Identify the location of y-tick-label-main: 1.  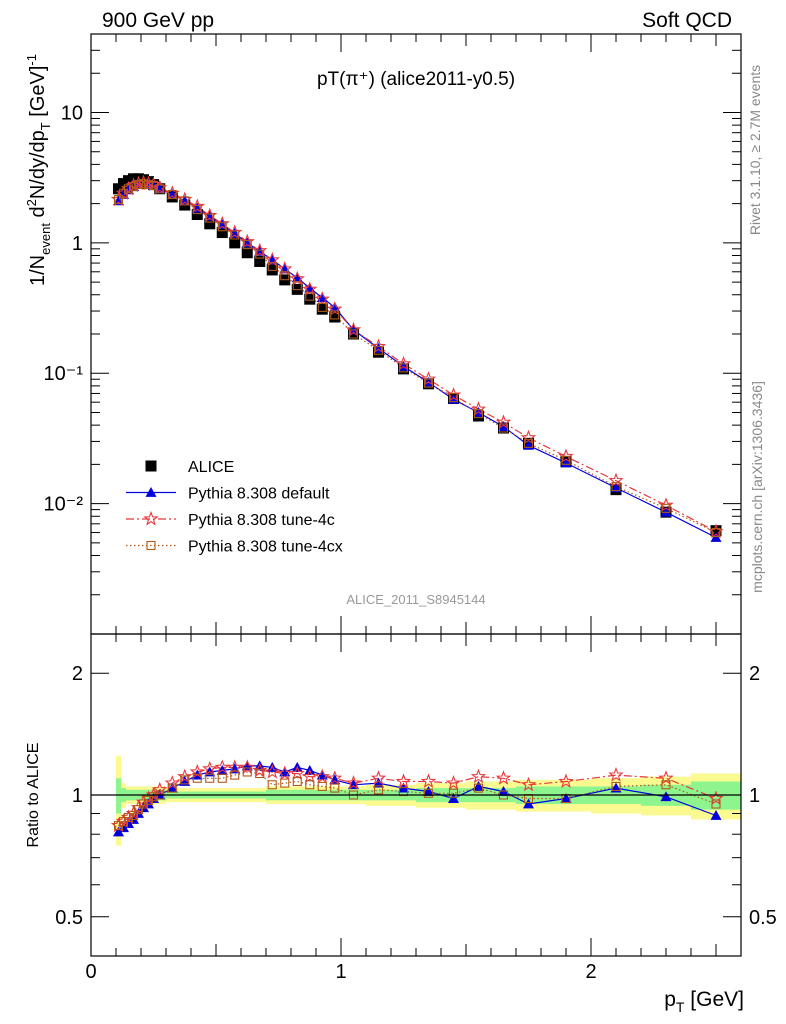
(77, 244).